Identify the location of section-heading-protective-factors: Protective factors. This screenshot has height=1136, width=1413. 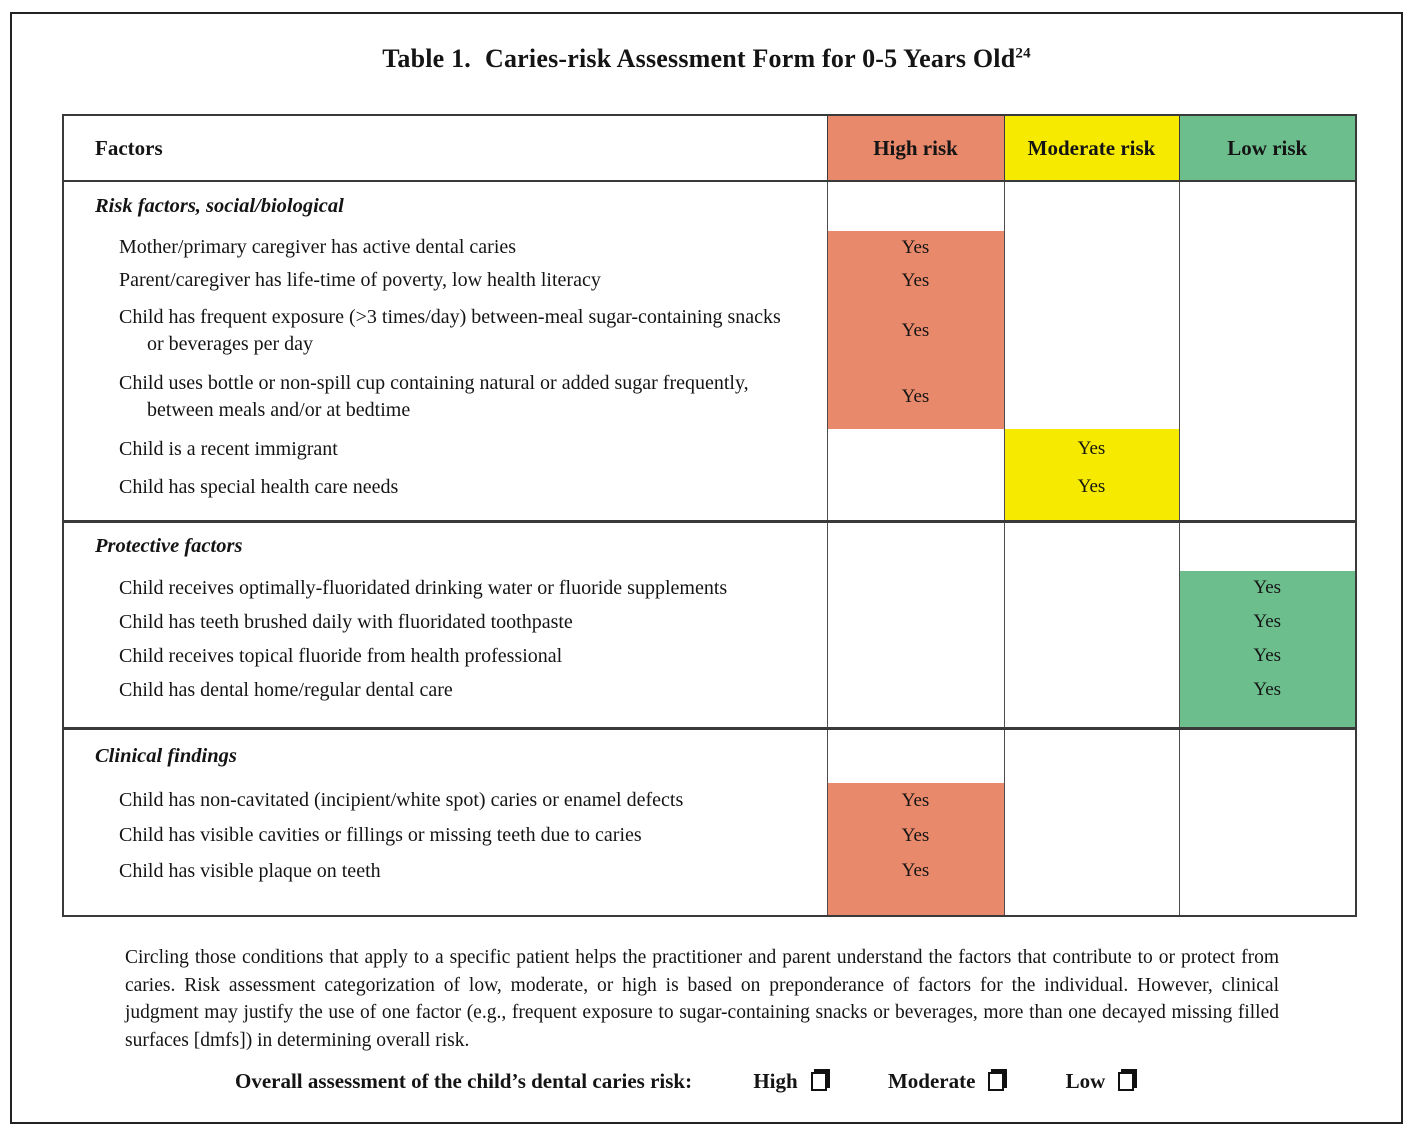
(445, 545).